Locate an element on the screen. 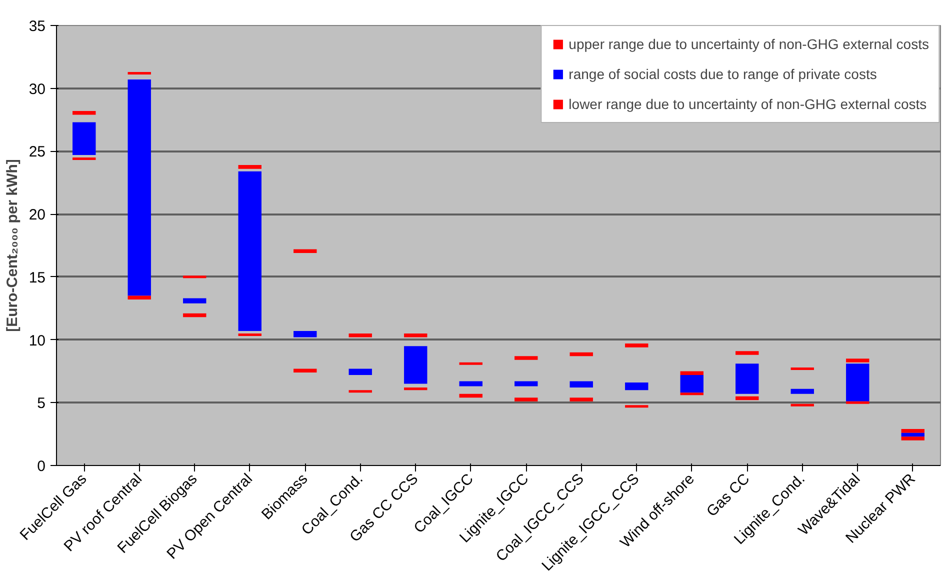 The width and height of the screenshot is (950, 583). y-tick-label: 30 is located at coordinates (37, 89).